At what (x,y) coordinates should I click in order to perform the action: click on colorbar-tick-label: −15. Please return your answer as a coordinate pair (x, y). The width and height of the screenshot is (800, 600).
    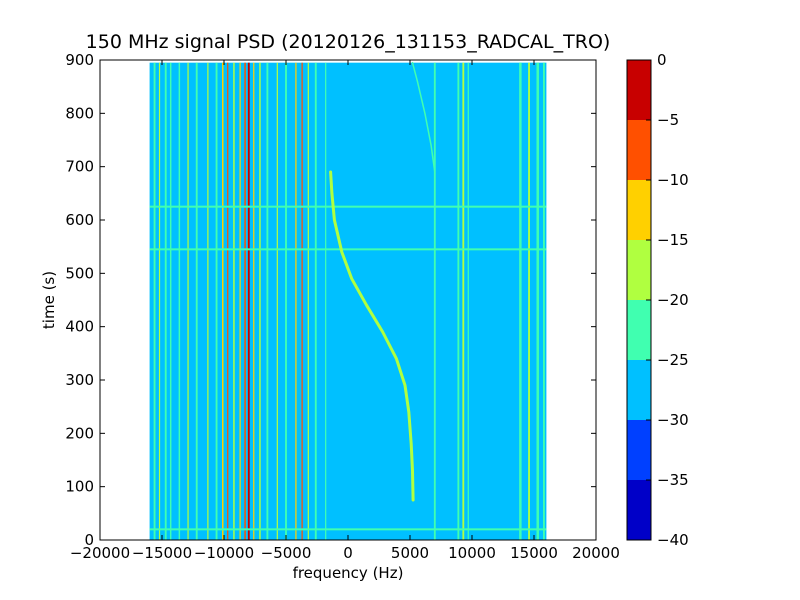
    Looking at the image, I should click on (673, 240).